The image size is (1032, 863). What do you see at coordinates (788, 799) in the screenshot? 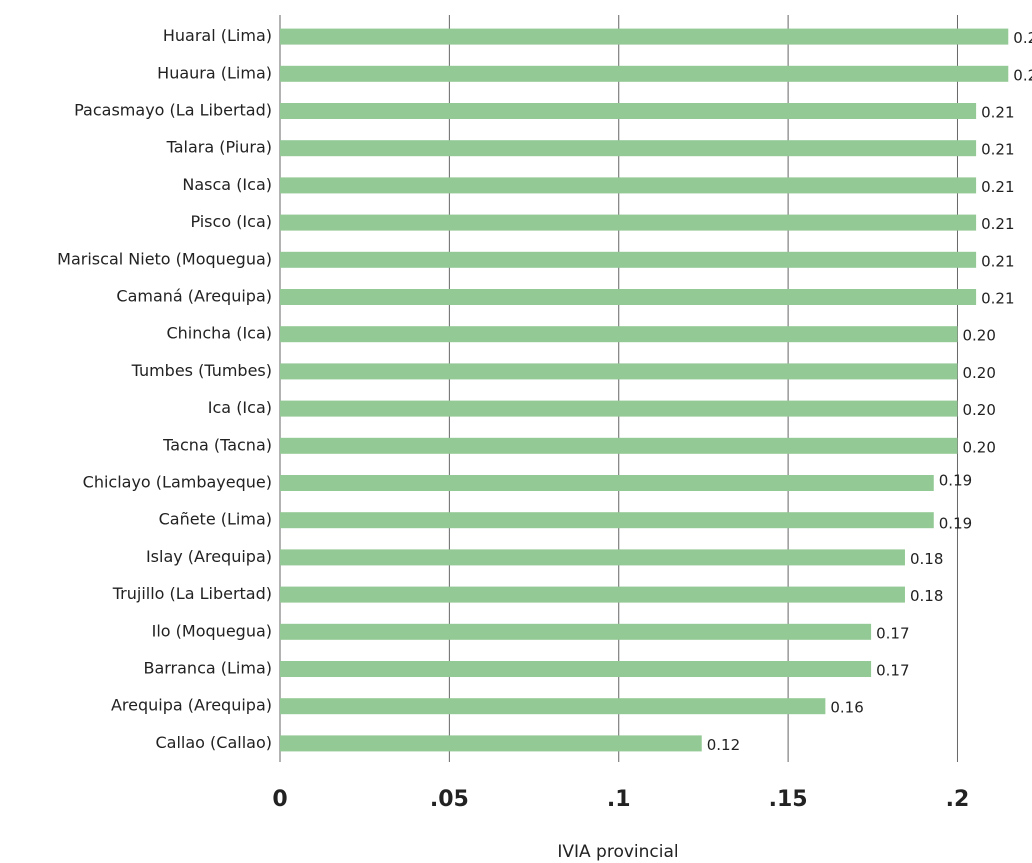
I see `x-tick-label: .15` at bounding box center [788, 799].